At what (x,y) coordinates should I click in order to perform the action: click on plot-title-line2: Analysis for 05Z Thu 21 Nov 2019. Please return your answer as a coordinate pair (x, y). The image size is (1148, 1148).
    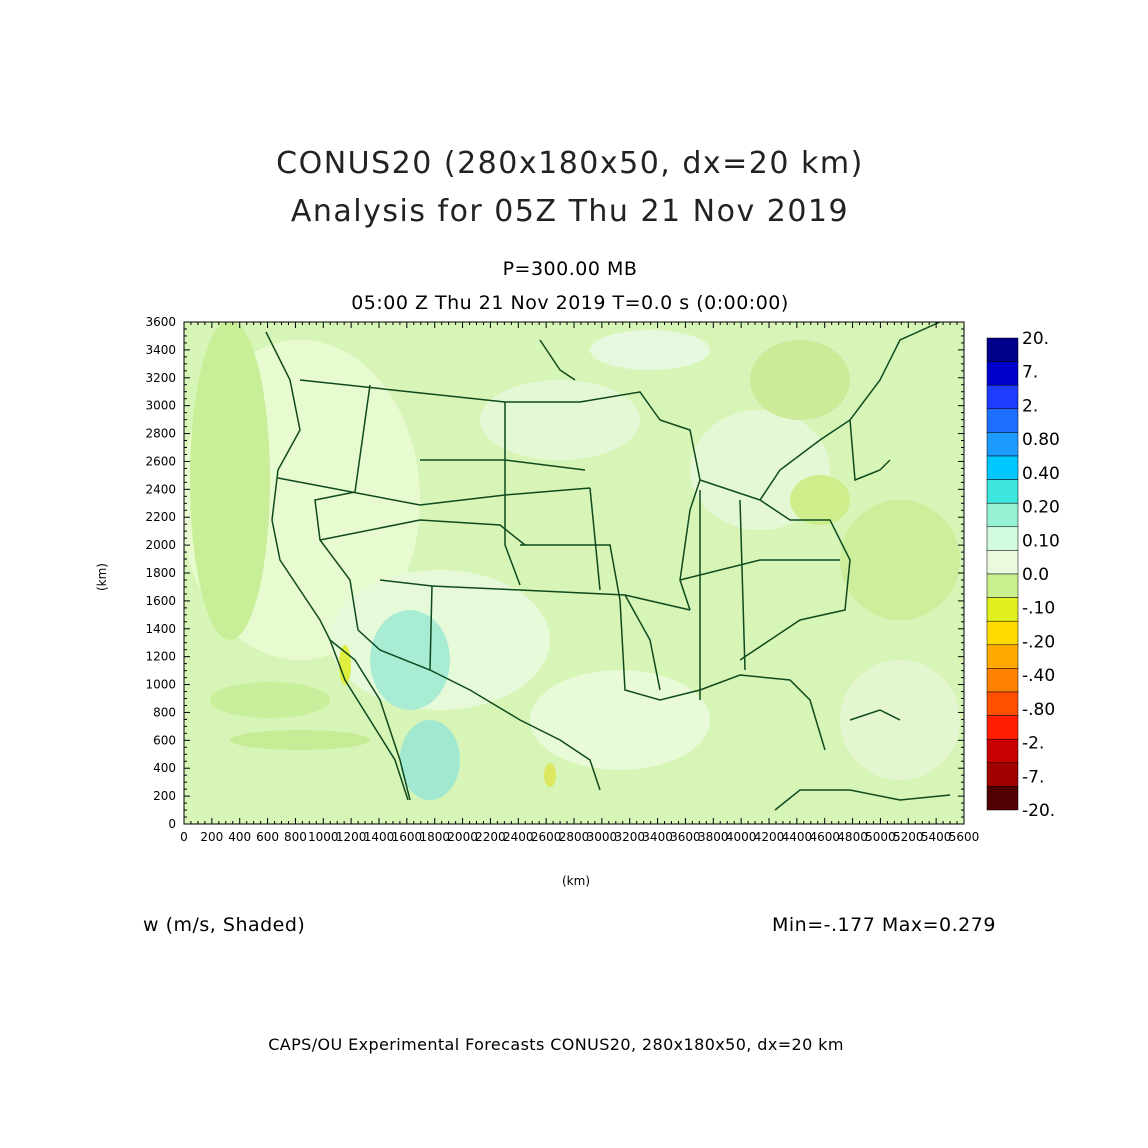
    Looking at the image, I should click on (570, 211).